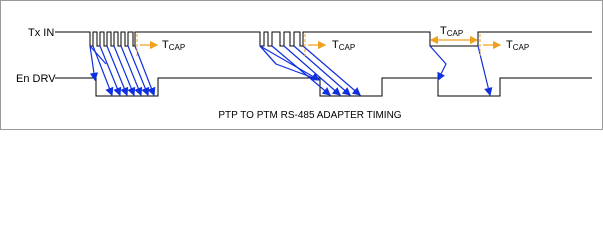 The width and height of the screenshot is (603, 240). I want to click on signal-label: En DRV, so click(36, 79).